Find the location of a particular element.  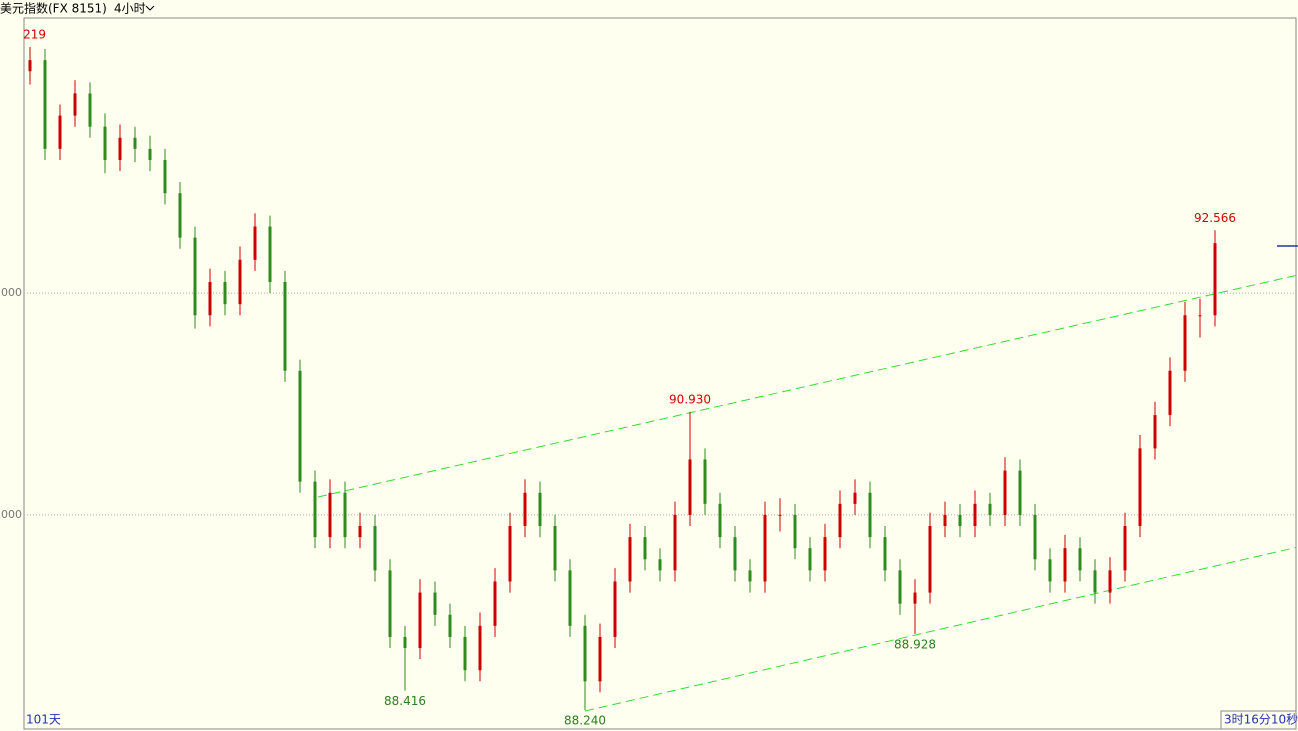

y-tick-label: 90.000 is located at coordinates (11, 514).